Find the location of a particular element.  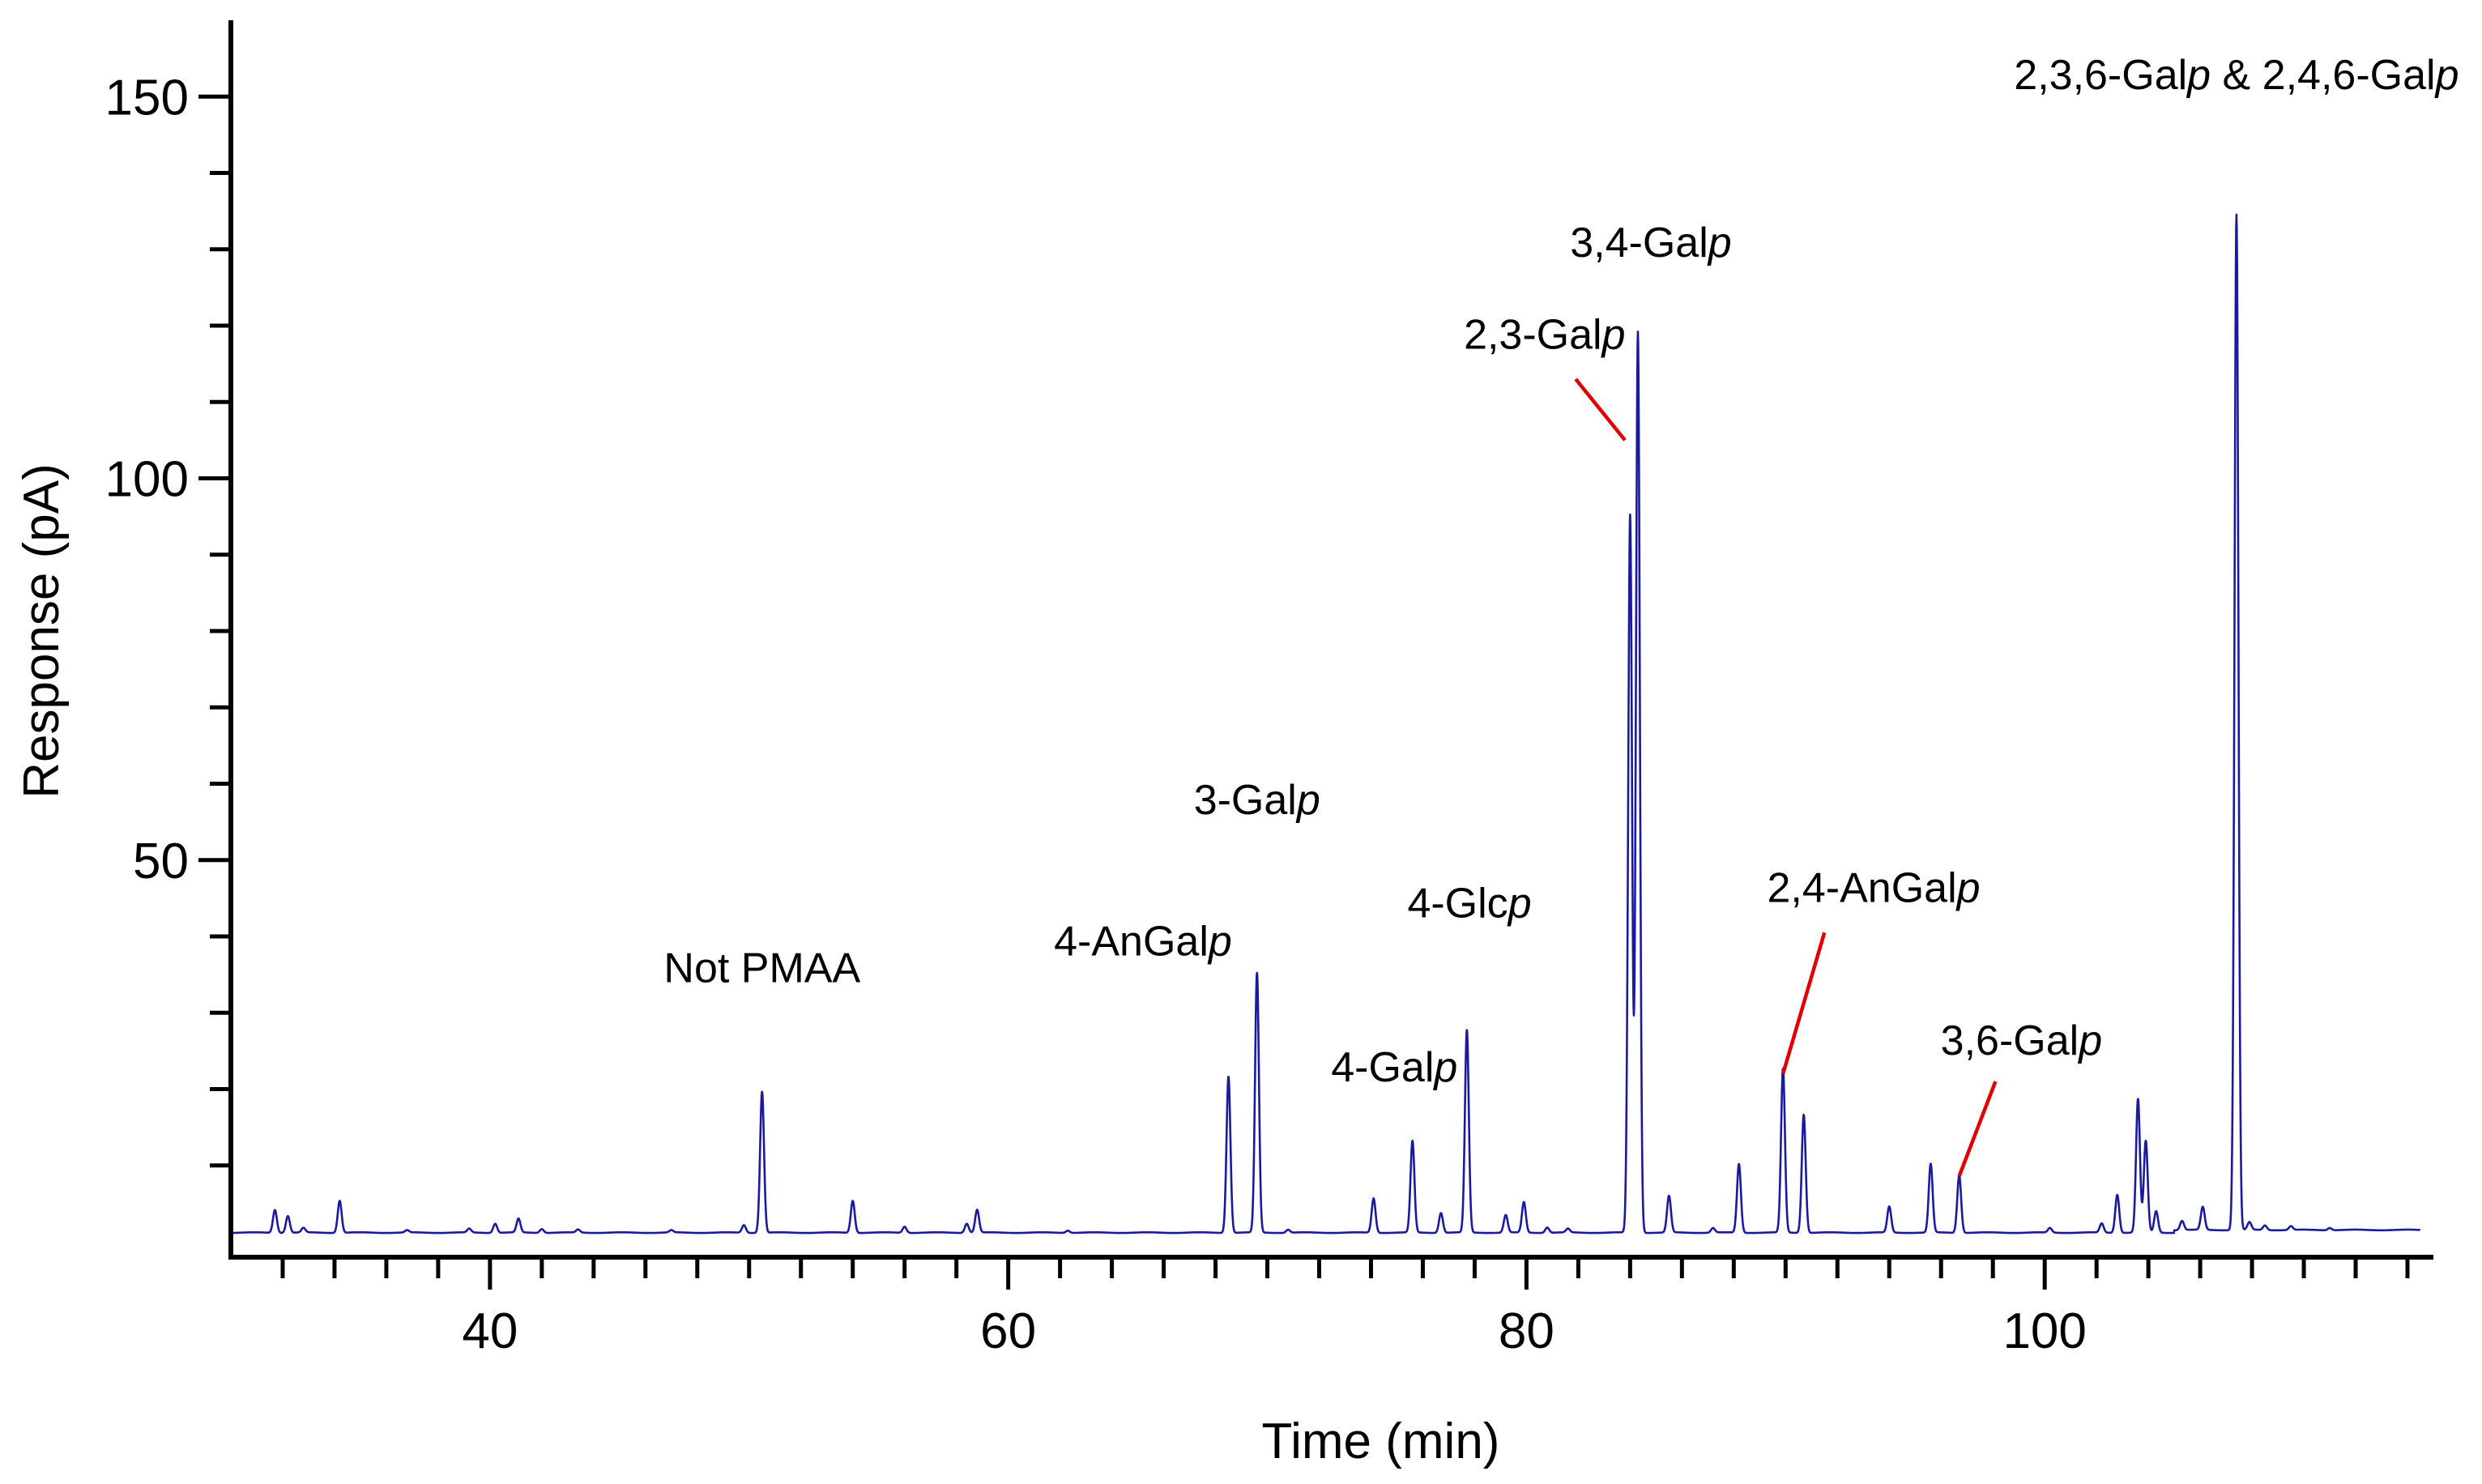

x-tick-label: 40 is located at coordinates (490, 1331).